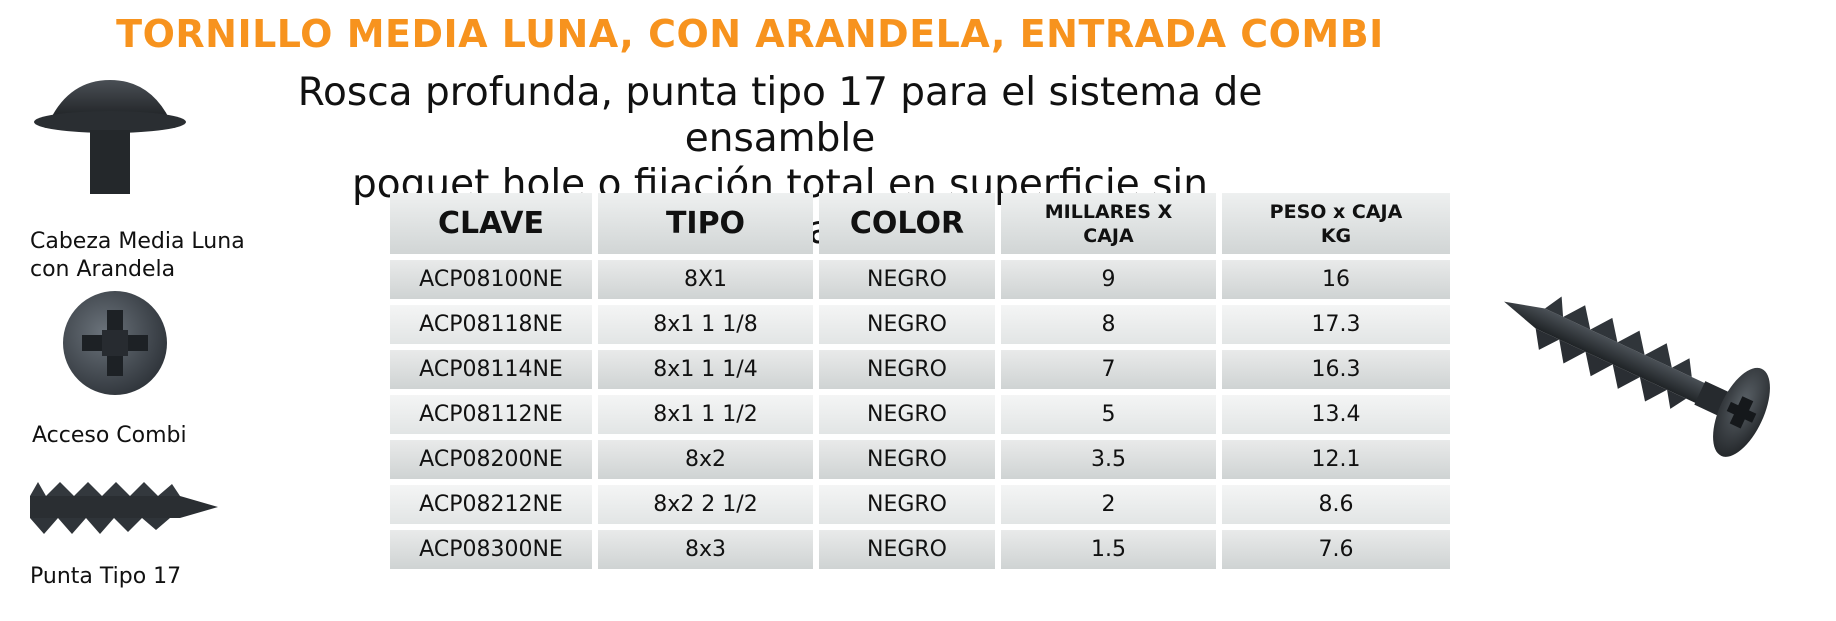 Image resolution: width=1836 pixels, height=621 pixels. Describe the element at coordinates (1108, 324) in the screenshot. I see `cell-millares: 8` at that location.